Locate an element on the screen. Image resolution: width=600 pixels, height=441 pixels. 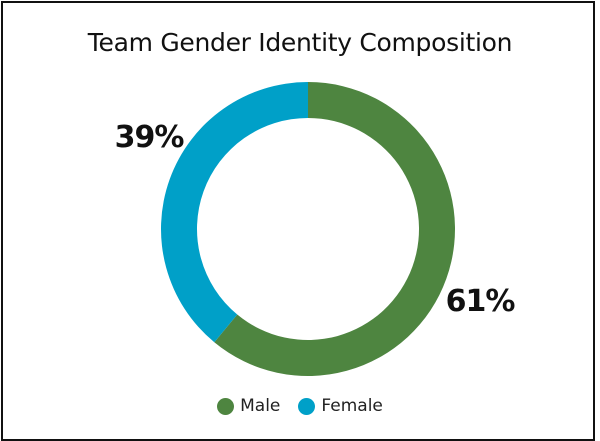
legend-item-female: Female is located at coordinates (340, 406).